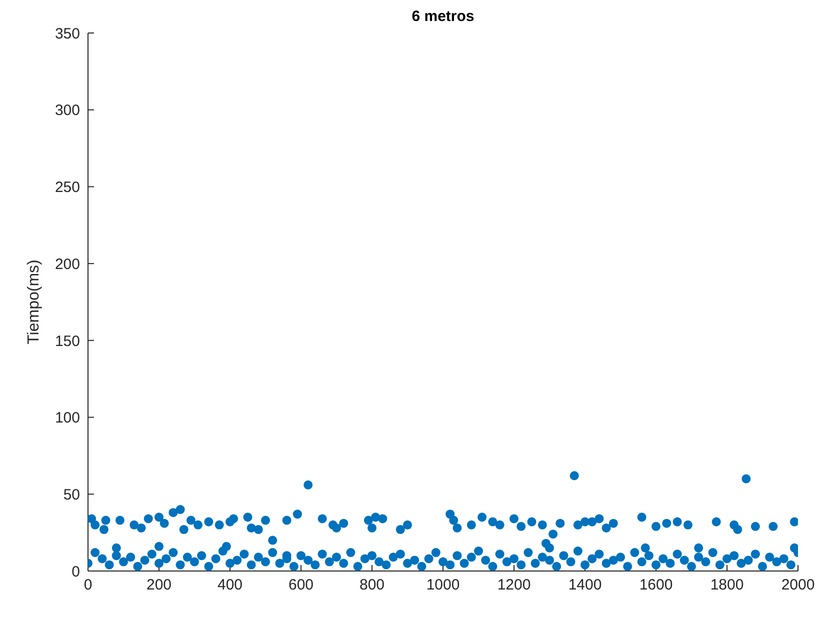  I want to click on x-tick-label: 0, so click(88, 585).